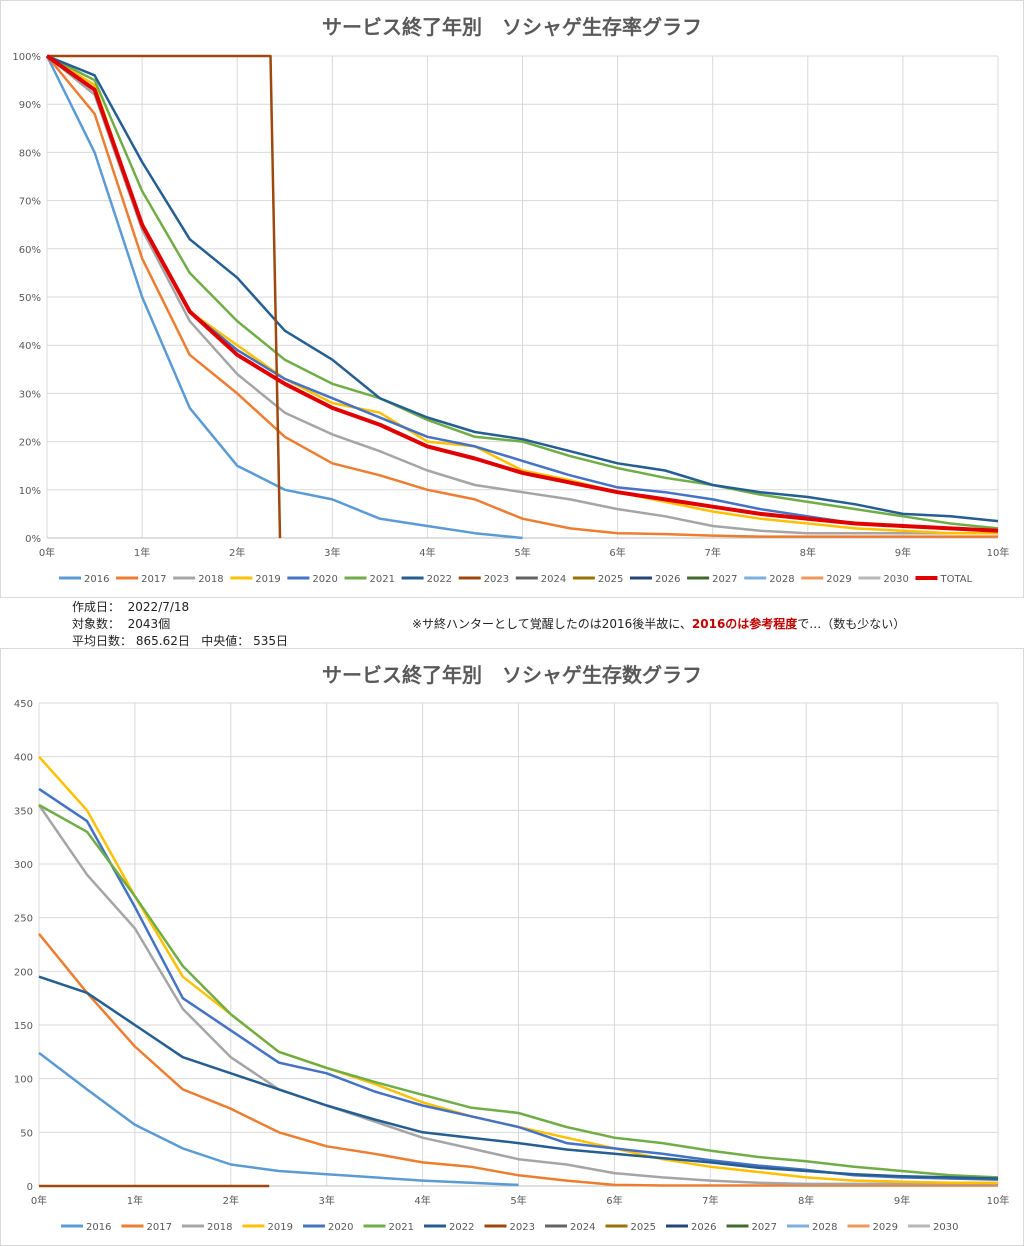 Image resolution: width=1024 pixels, height=1246 pixels. Describe the element at coordinates (744, 624) in the screenshot. I see `note-b: 2016のは参考程度` at that location.